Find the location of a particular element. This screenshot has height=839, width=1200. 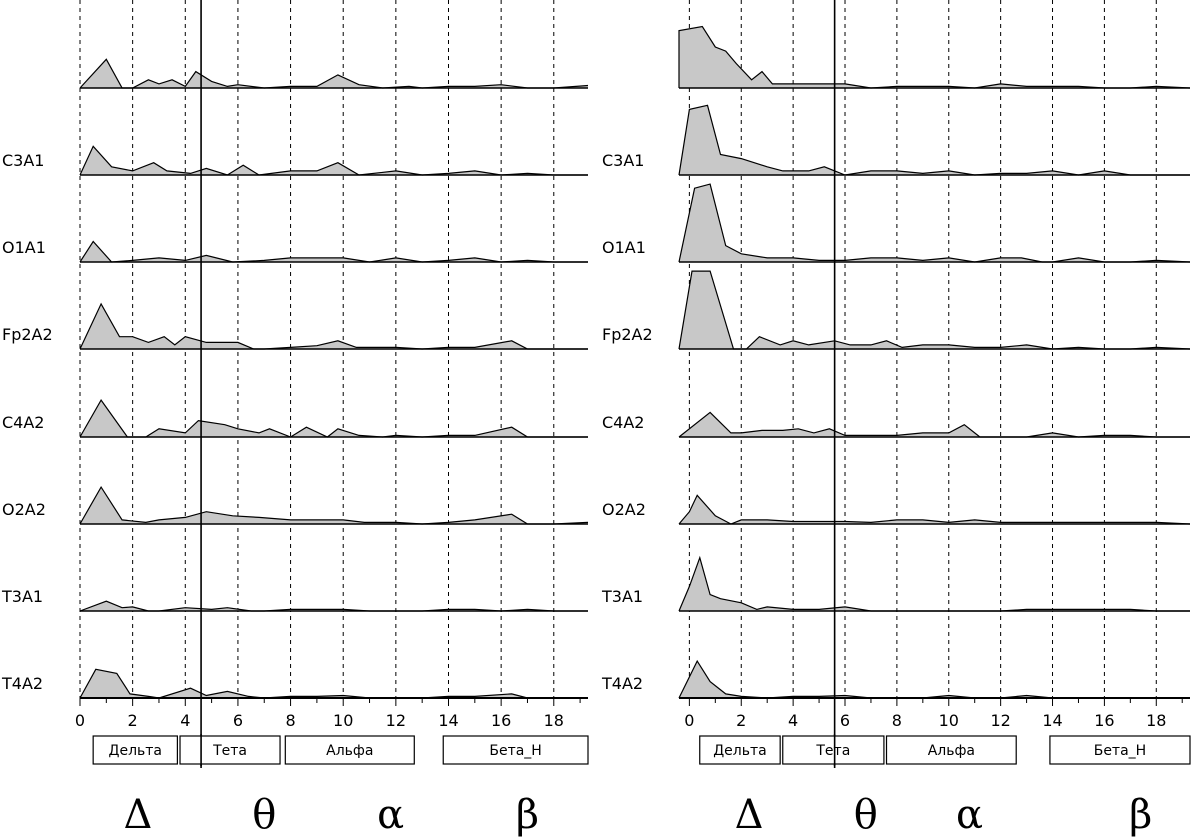

x-tick-label: 8 is located at coordinates (290, 720).